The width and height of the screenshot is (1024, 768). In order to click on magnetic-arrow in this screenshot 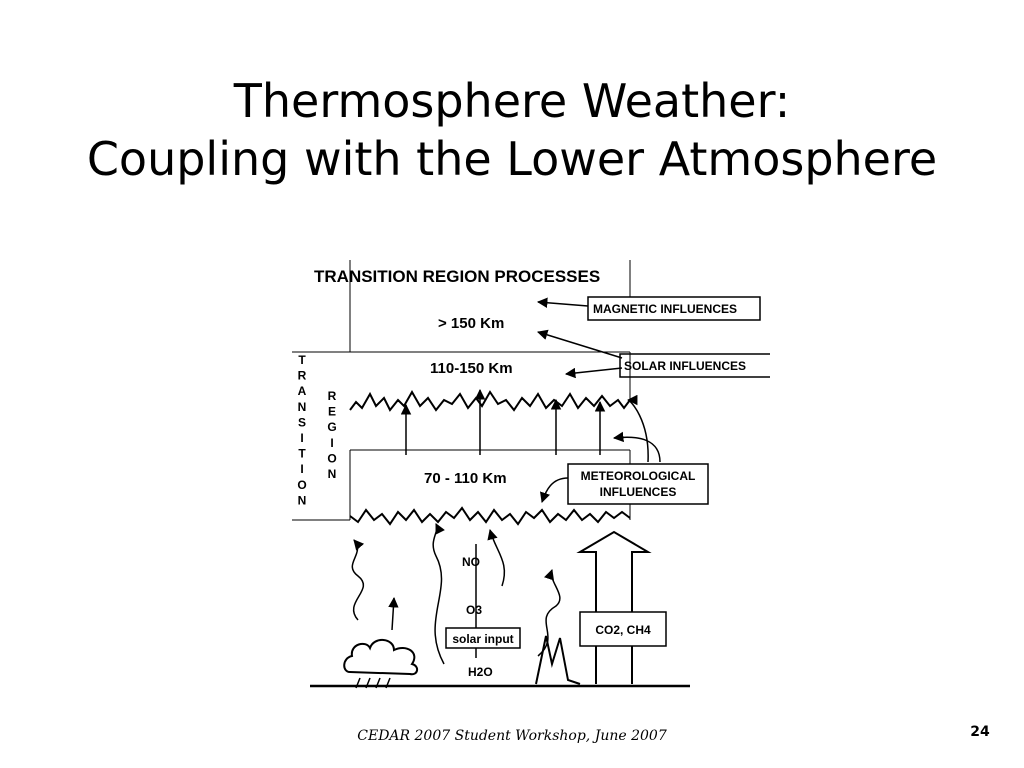, I will do `click(562, 302)`.